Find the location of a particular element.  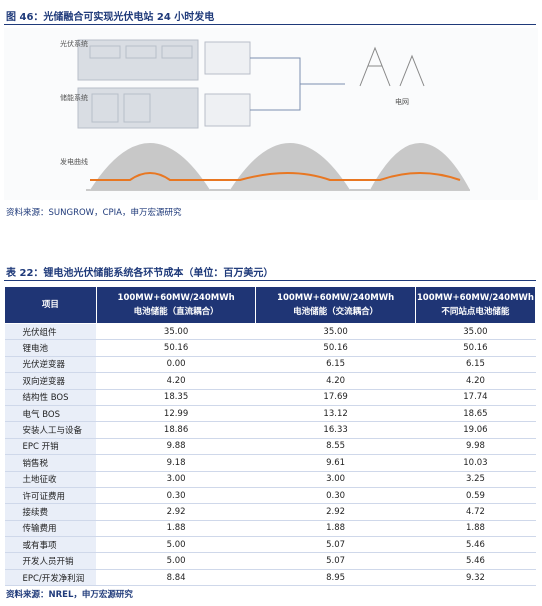

table-row: 许可证费用 0.30 0.30 0.59 is located at coordinates (270, 496).